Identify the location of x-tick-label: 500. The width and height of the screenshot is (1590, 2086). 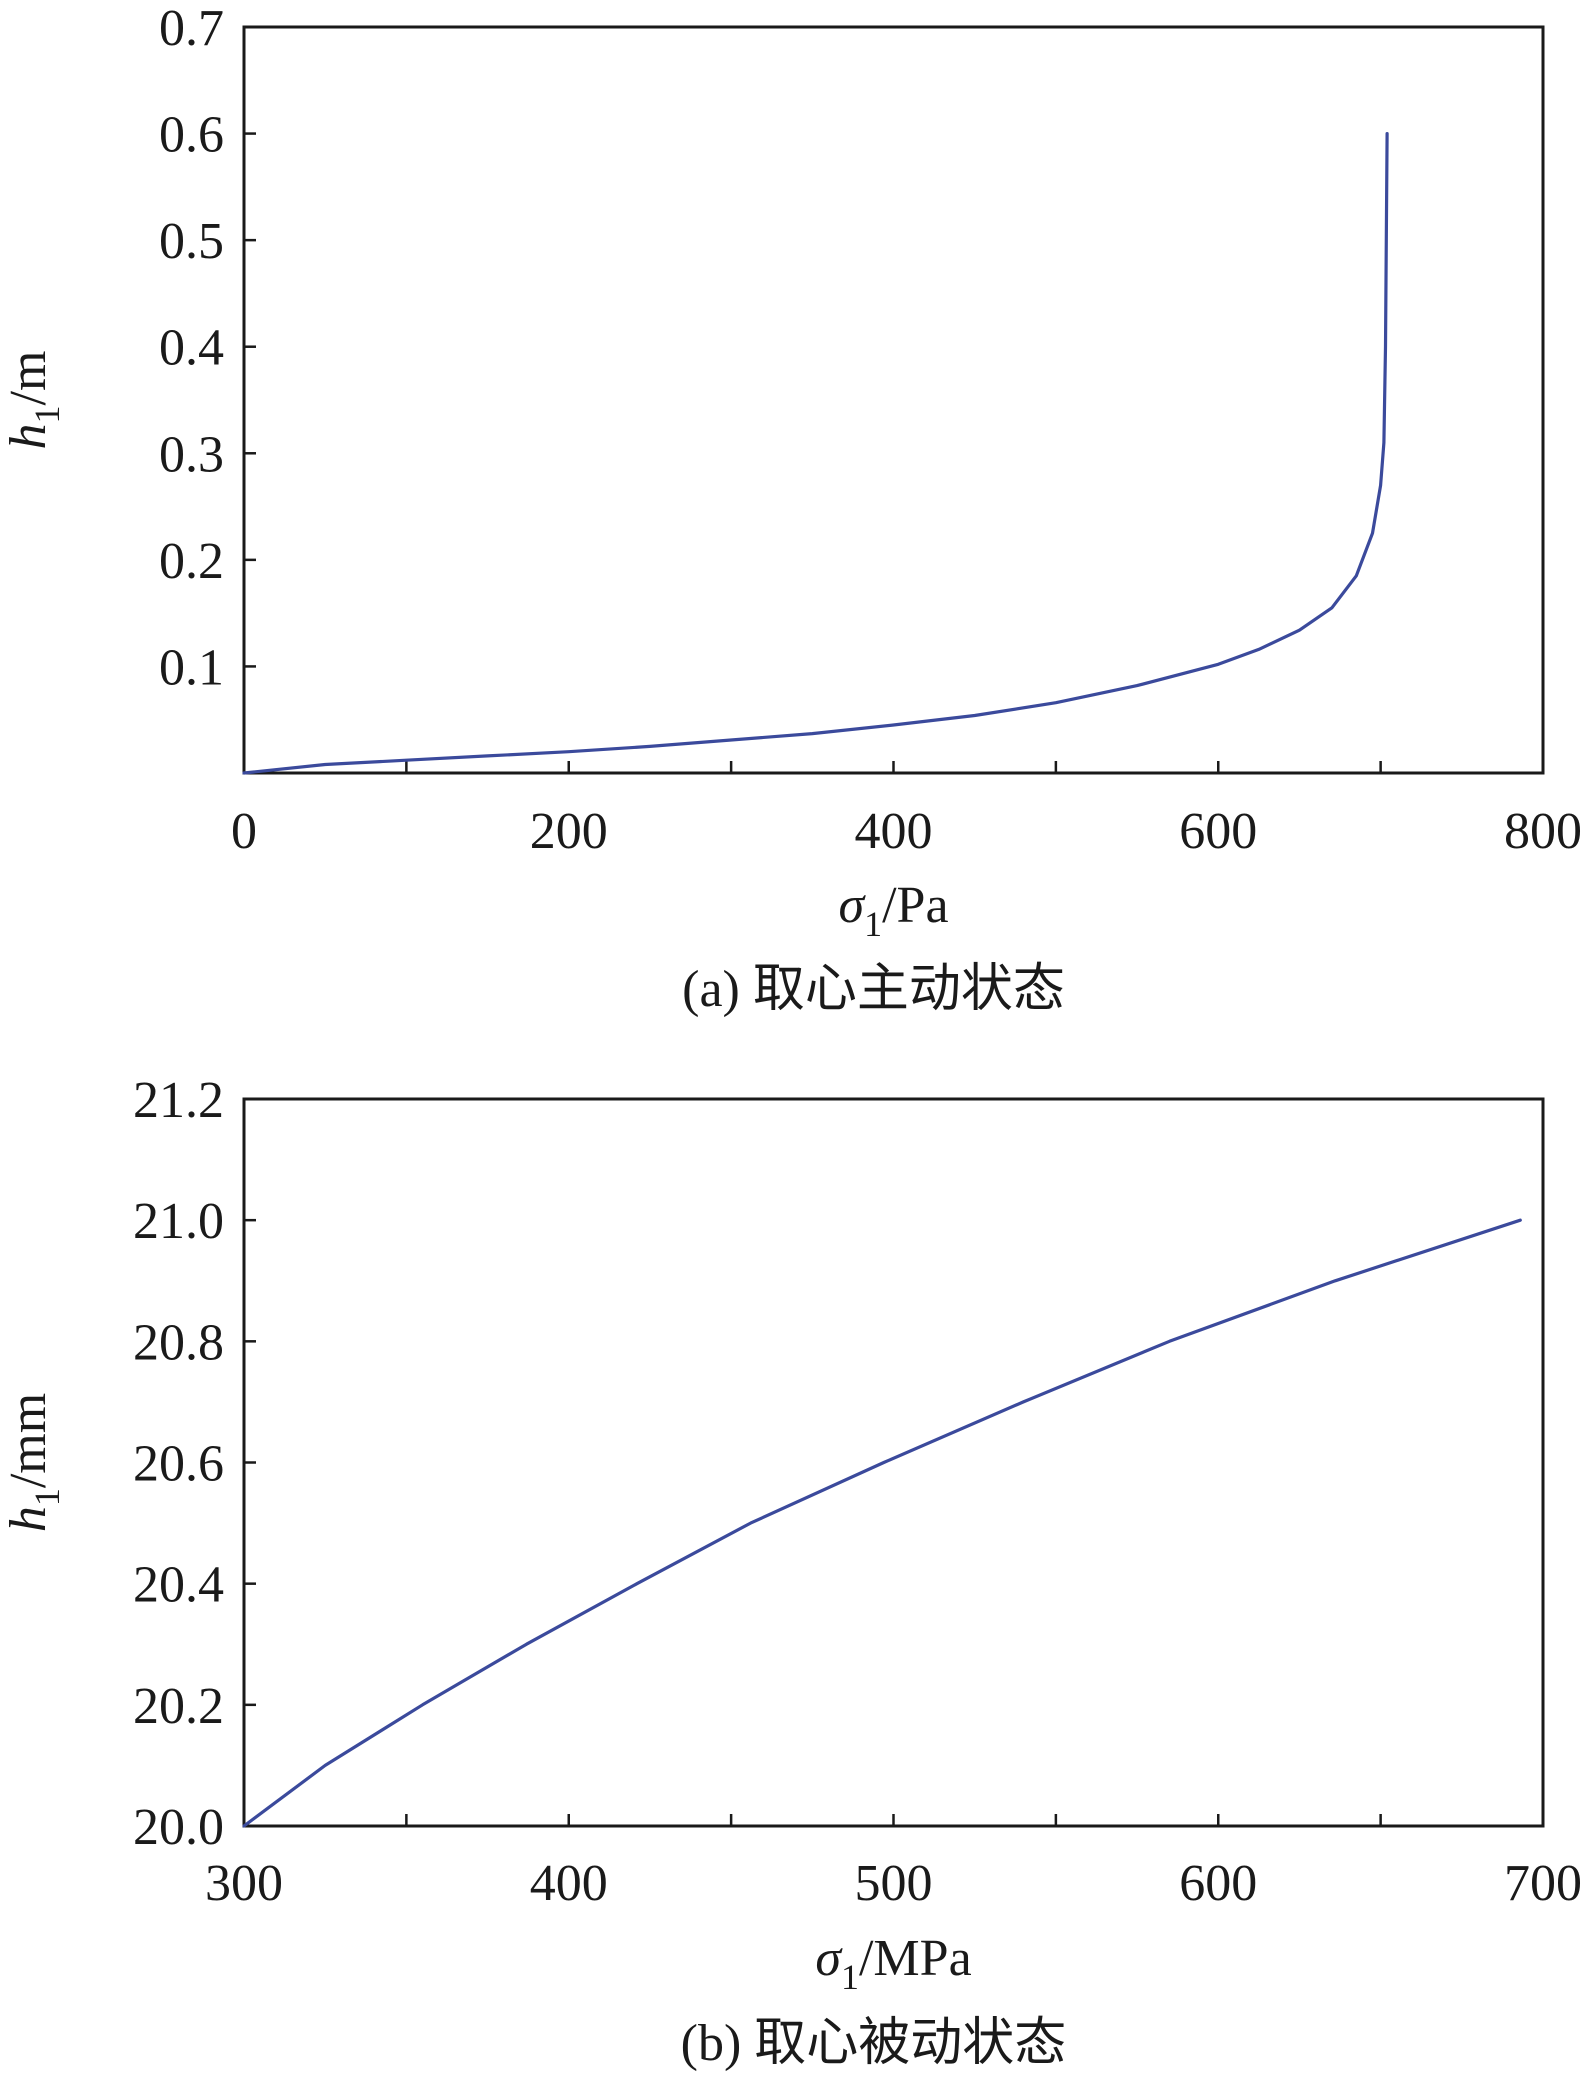
(894, 1883).